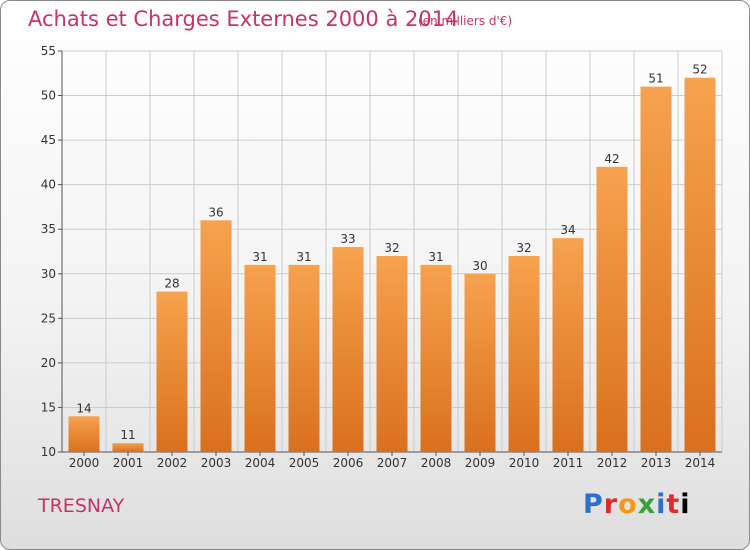 Image resolution: width=750 pixels, height=550 pixels. Describe the element at coordinates (700, 264) in the screenshot. I see `bar-2014` at that location.